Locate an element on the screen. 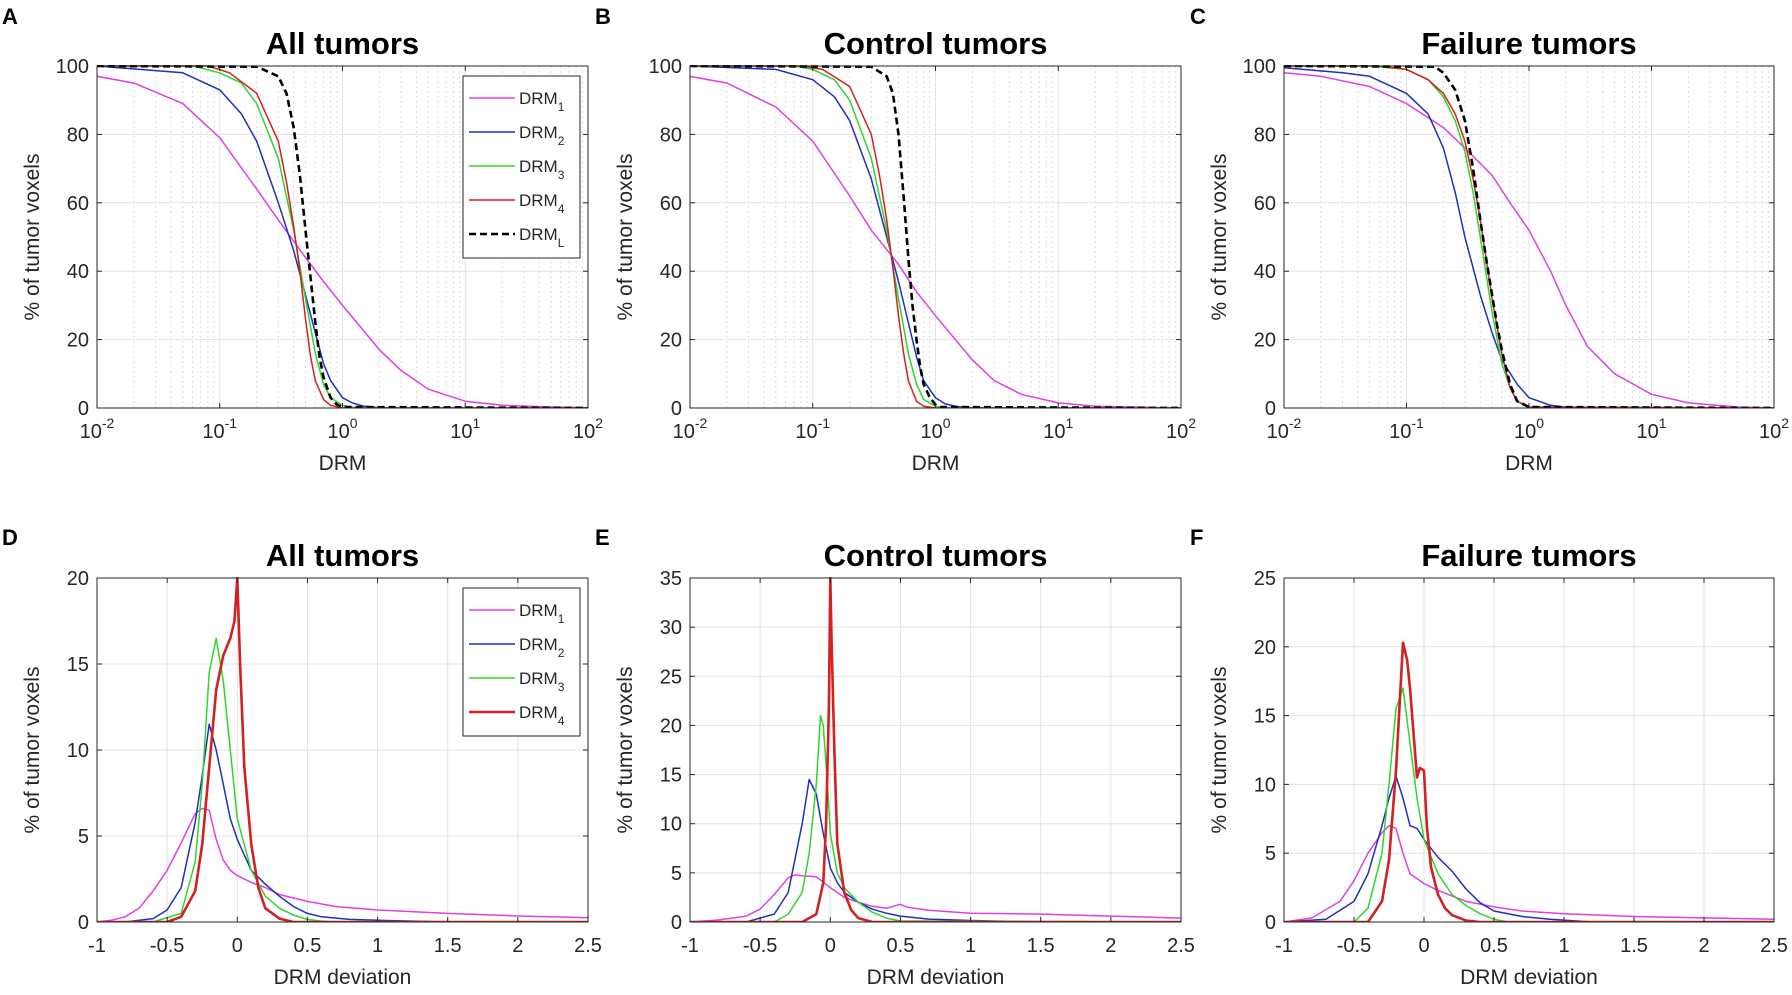 Image resolution: width=1792 pixels, height=995 pixels. panel-letter: A is located at coordinates (10, 16).